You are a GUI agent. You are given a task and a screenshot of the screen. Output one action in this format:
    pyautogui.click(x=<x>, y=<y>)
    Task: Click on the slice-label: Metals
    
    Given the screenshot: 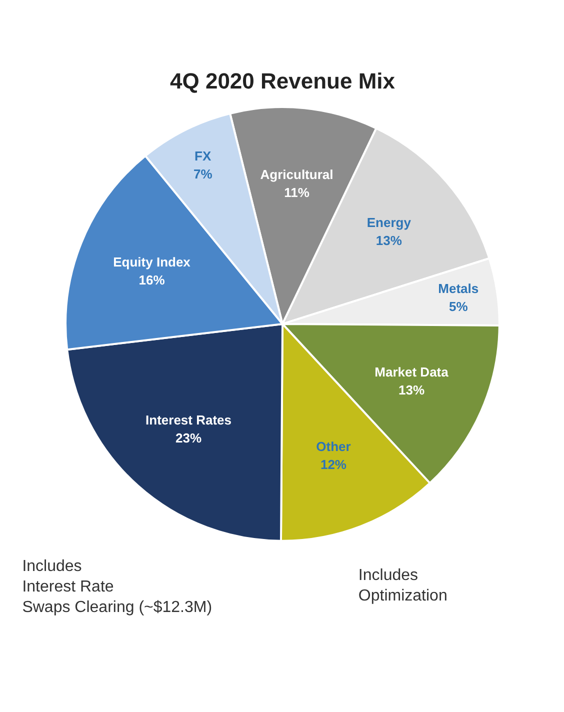 What is the action you would take?
    pyautogui.click(x=458, y=288)
    